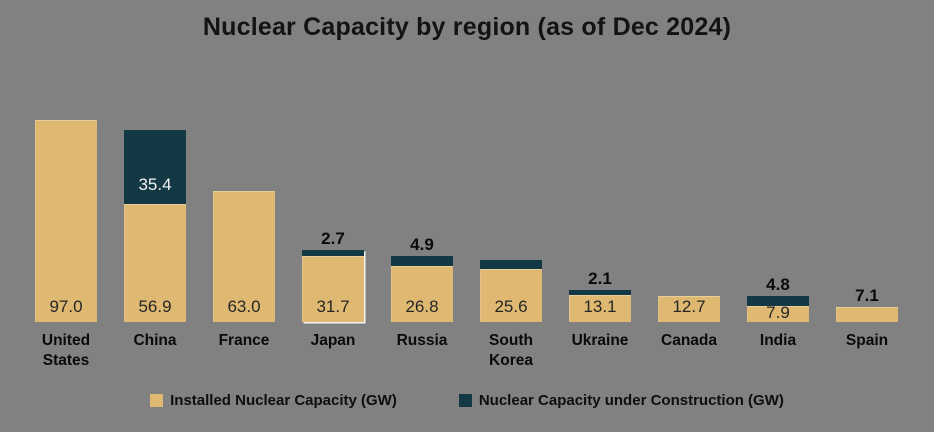 This screenshot has width=934, height=432. Describe the element at coordinates (244, 340) in the screenshot. I see `category-label-france: France` at that location.